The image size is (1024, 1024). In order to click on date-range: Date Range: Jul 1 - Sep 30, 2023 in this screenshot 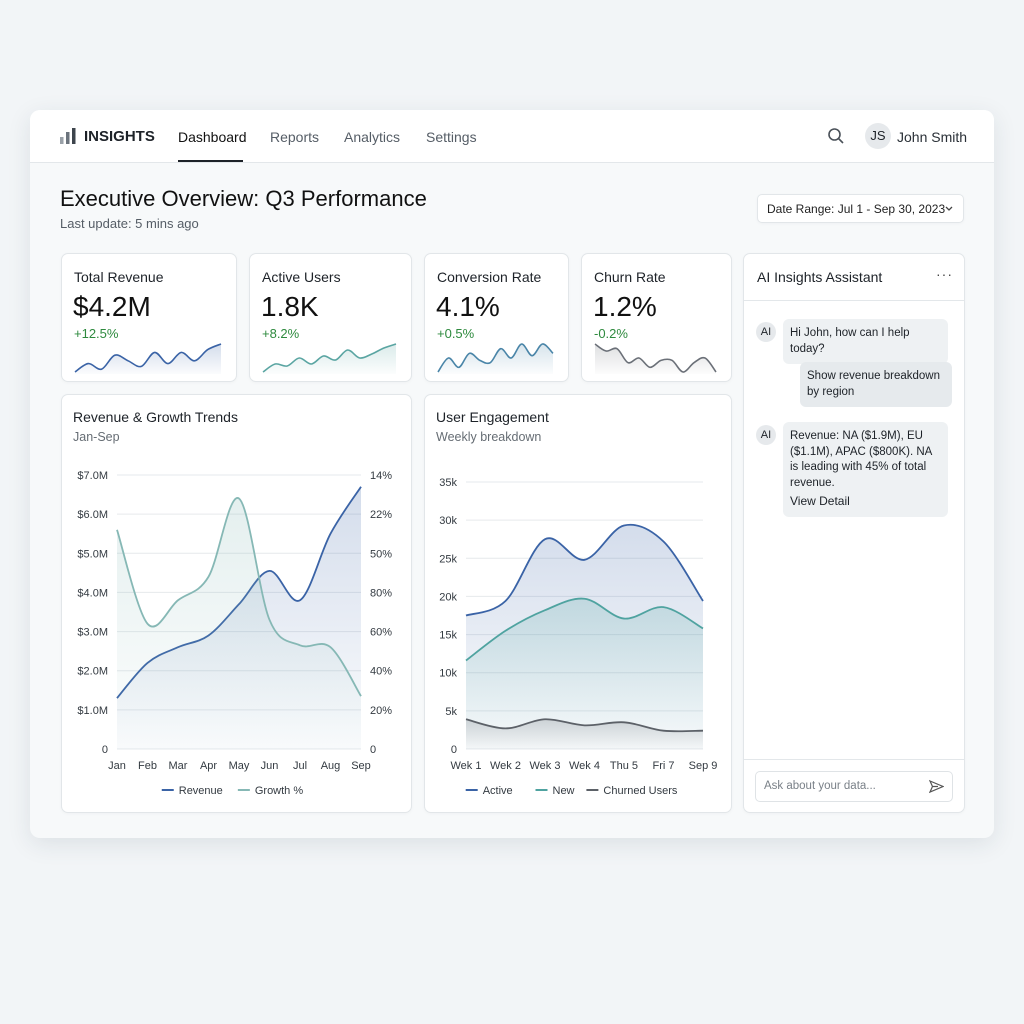, I will do `click(856, 209)`.